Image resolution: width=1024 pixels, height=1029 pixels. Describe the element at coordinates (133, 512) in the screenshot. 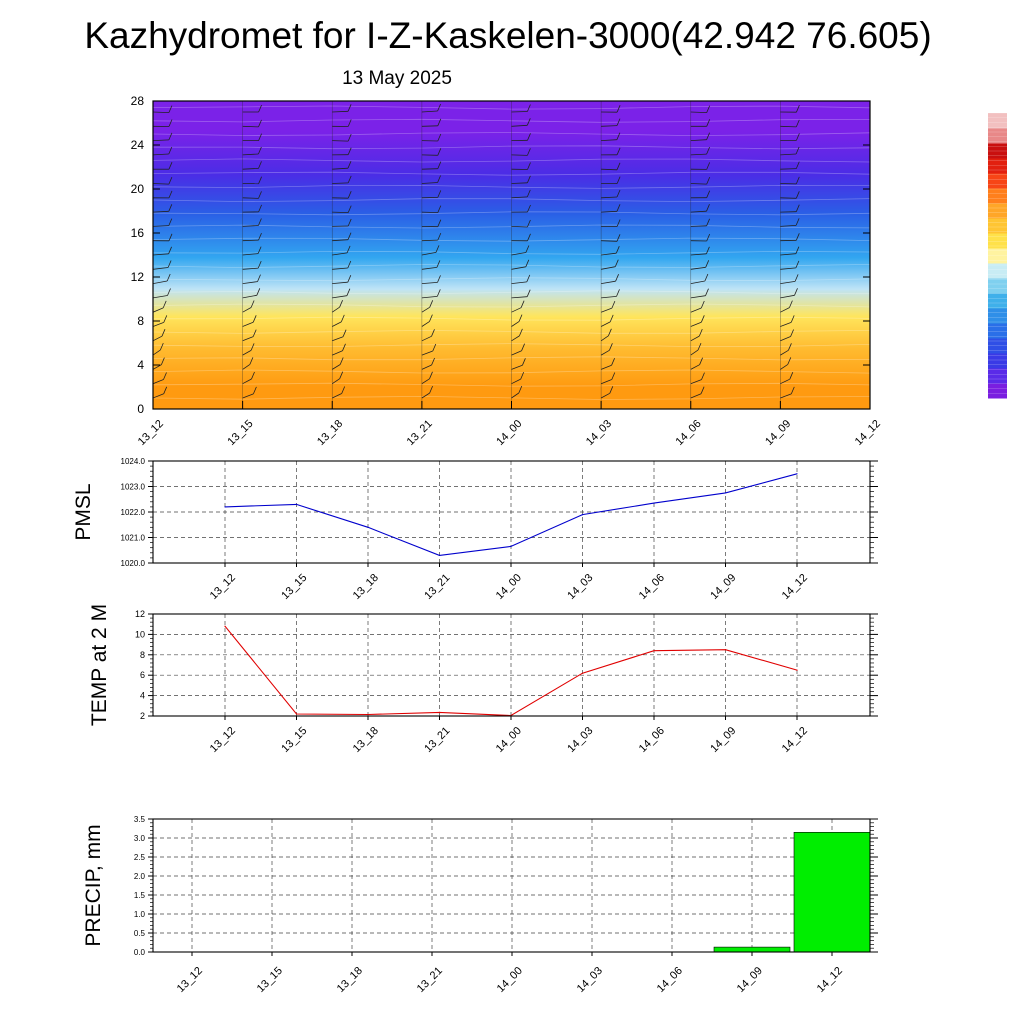

I see `pmsl-y-tick-label: 1022.0` at that location.